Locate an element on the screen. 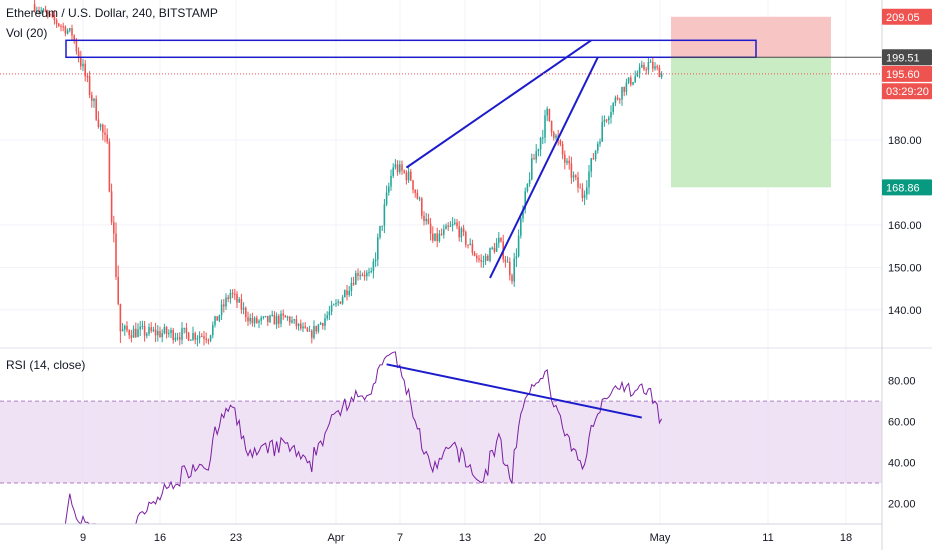 This screenshot has height=555, width=932. target-zone is located at coordinates (751, 122).